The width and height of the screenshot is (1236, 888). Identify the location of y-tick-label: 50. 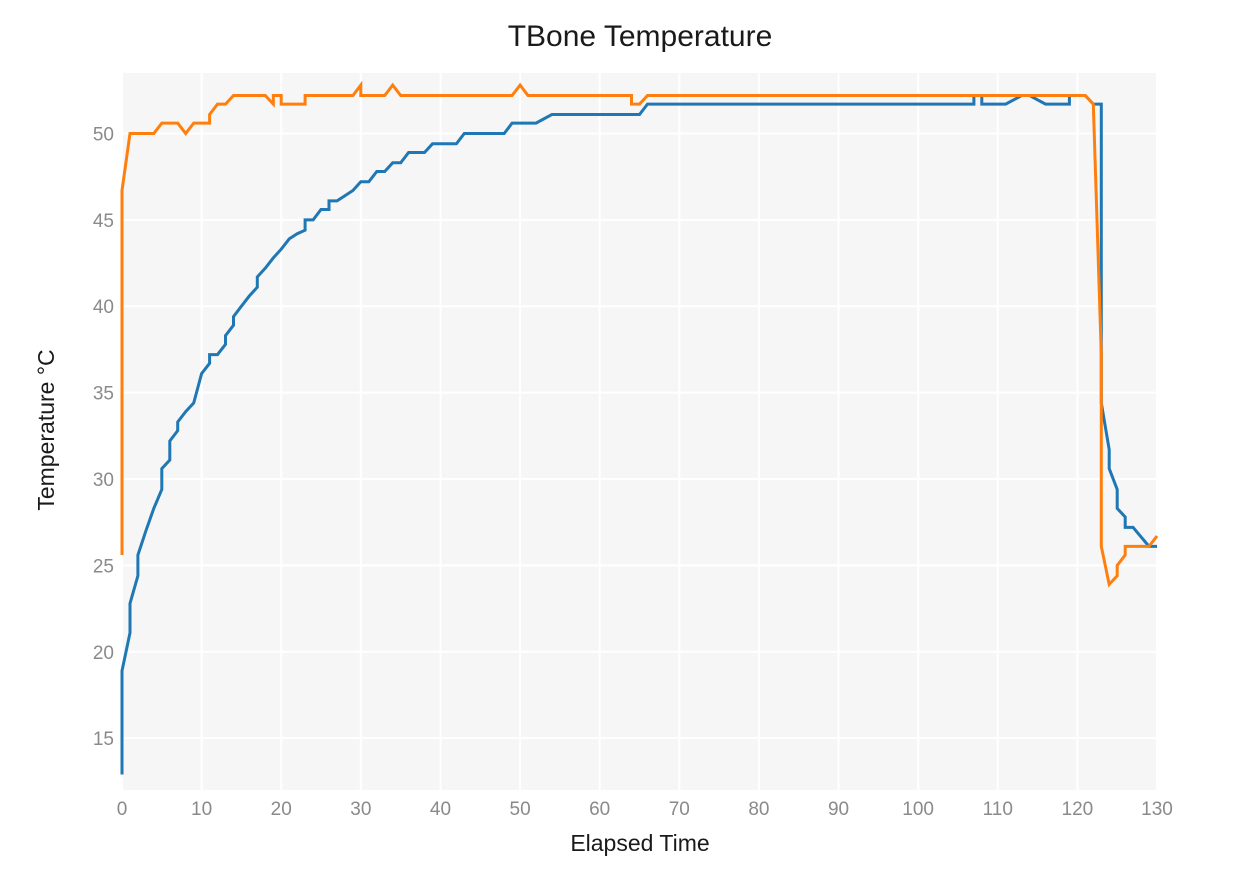
(103, 134).